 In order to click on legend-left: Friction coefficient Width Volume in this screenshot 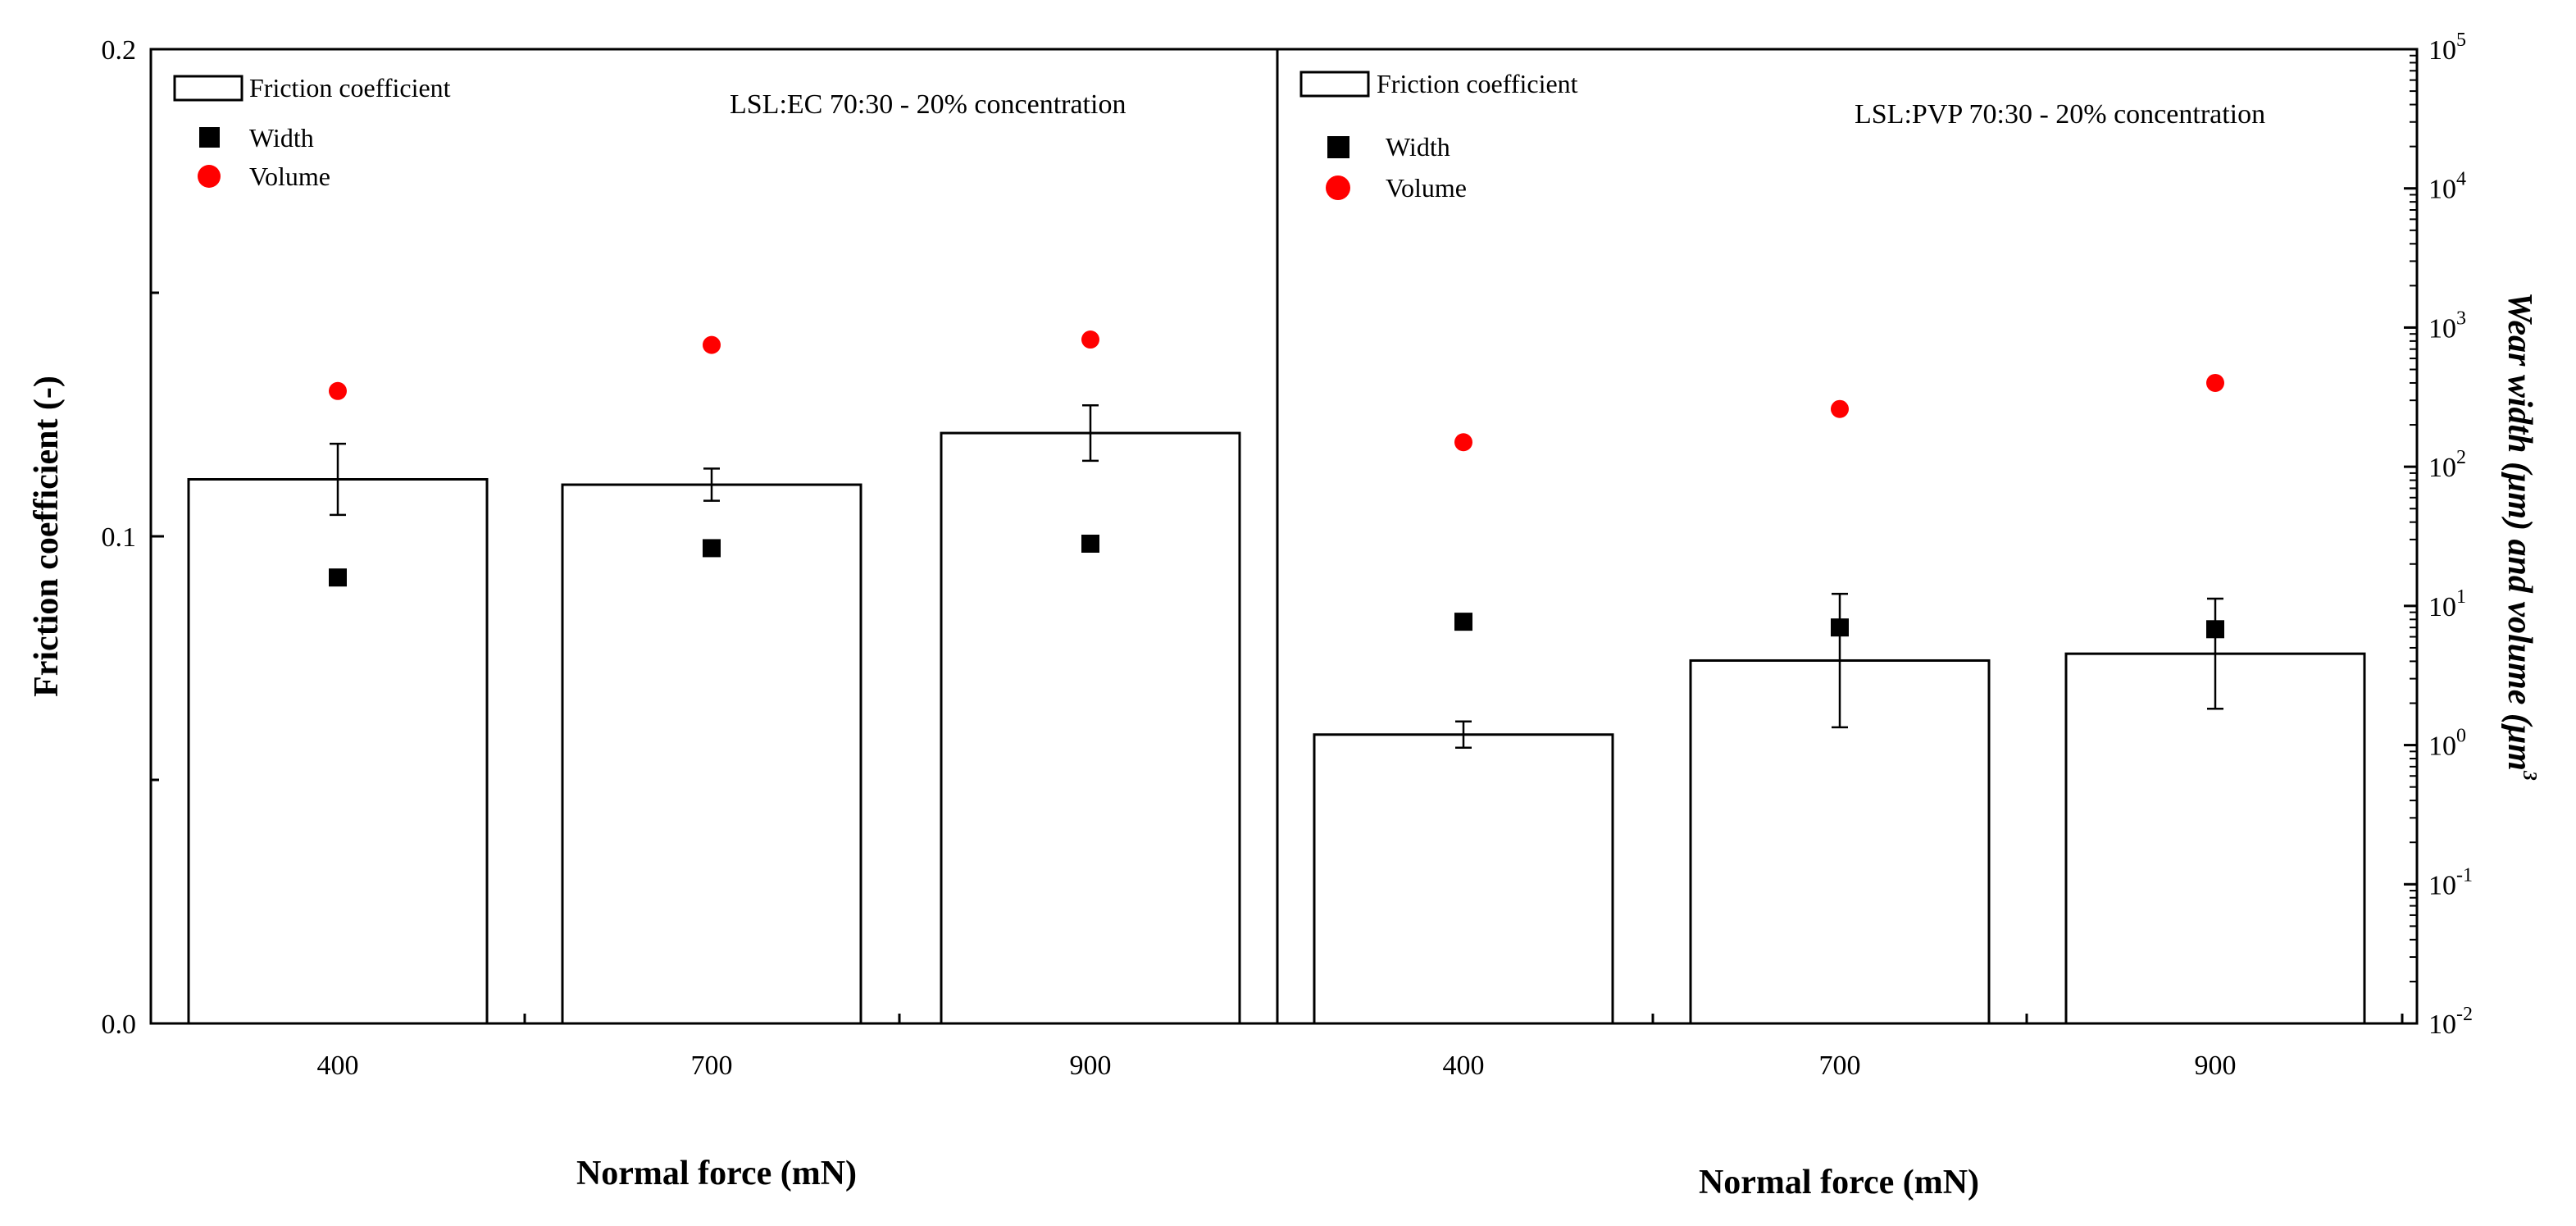, I will do `click(312, 132)`.